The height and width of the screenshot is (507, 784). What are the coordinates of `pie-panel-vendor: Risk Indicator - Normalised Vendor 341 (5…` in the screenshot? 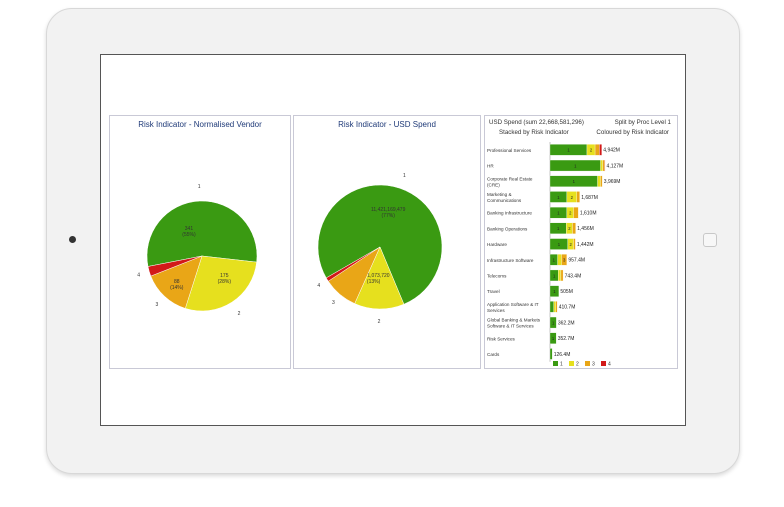 It's located at (200, 242).